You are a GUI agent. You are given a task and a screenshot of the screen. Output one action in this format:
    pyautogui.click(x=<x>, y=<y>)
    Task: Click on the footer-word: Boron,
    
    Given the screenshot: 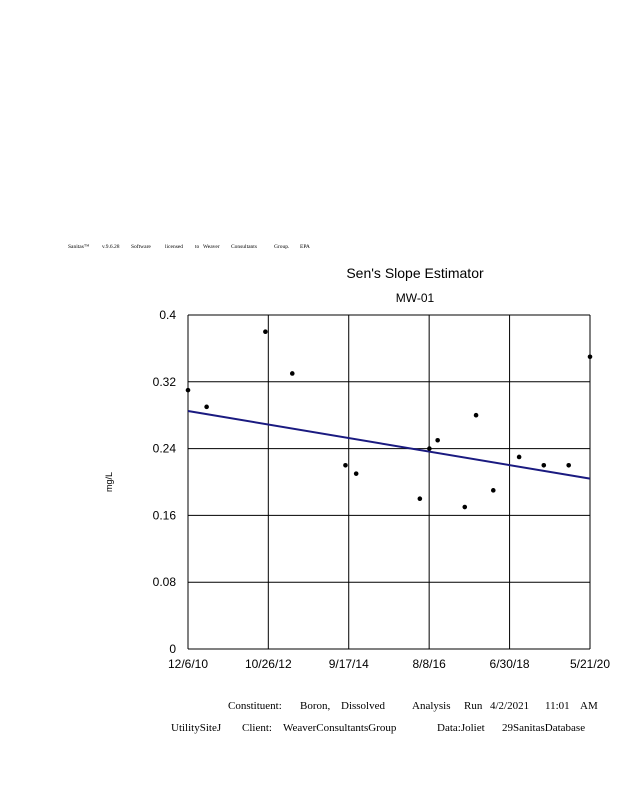 What is the action you would take?
    pyautogui.click(x=315, y=706)
    